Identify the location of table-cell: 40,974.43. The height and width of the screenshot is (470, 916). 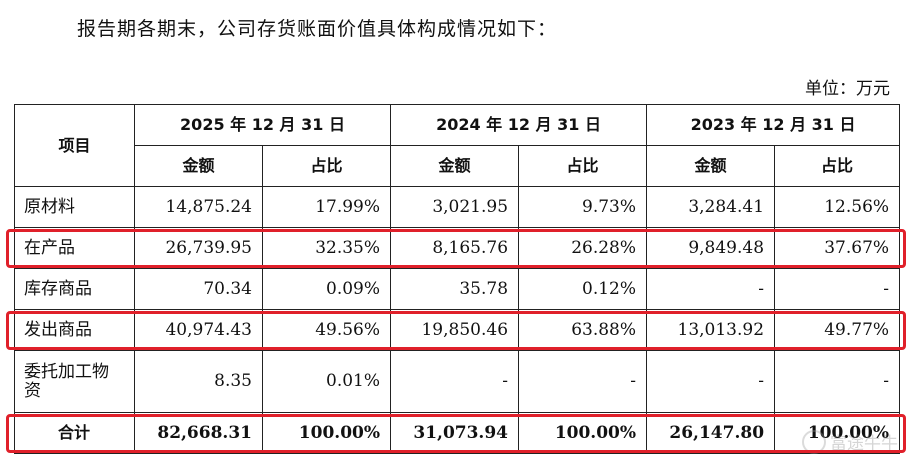
(198, 330).